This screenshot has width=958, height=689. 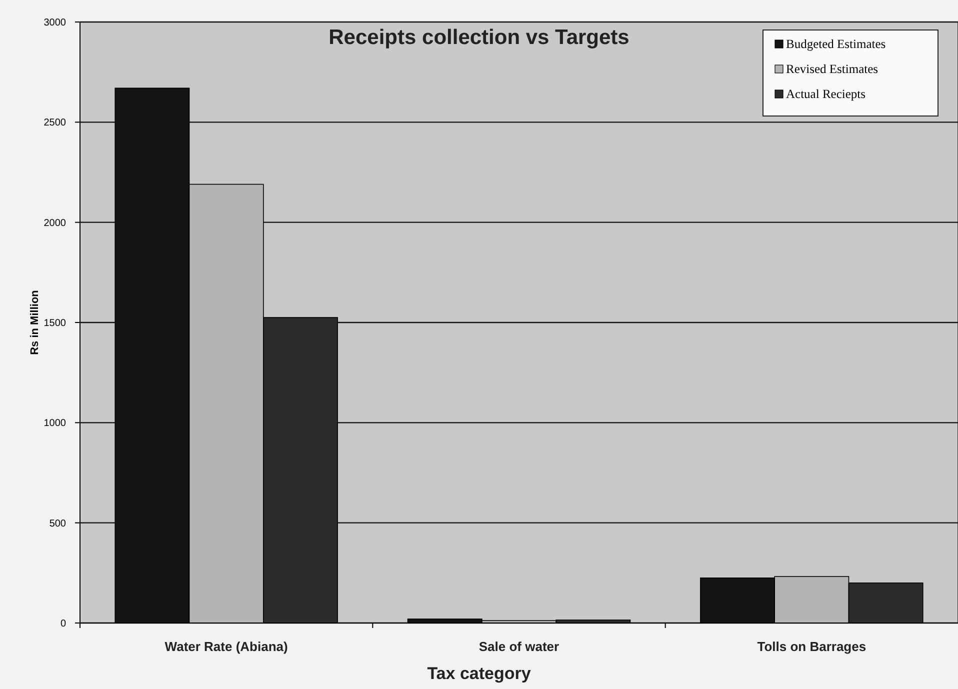 I want to click on y-tick-label: 2000, so click(x=55, y=223).